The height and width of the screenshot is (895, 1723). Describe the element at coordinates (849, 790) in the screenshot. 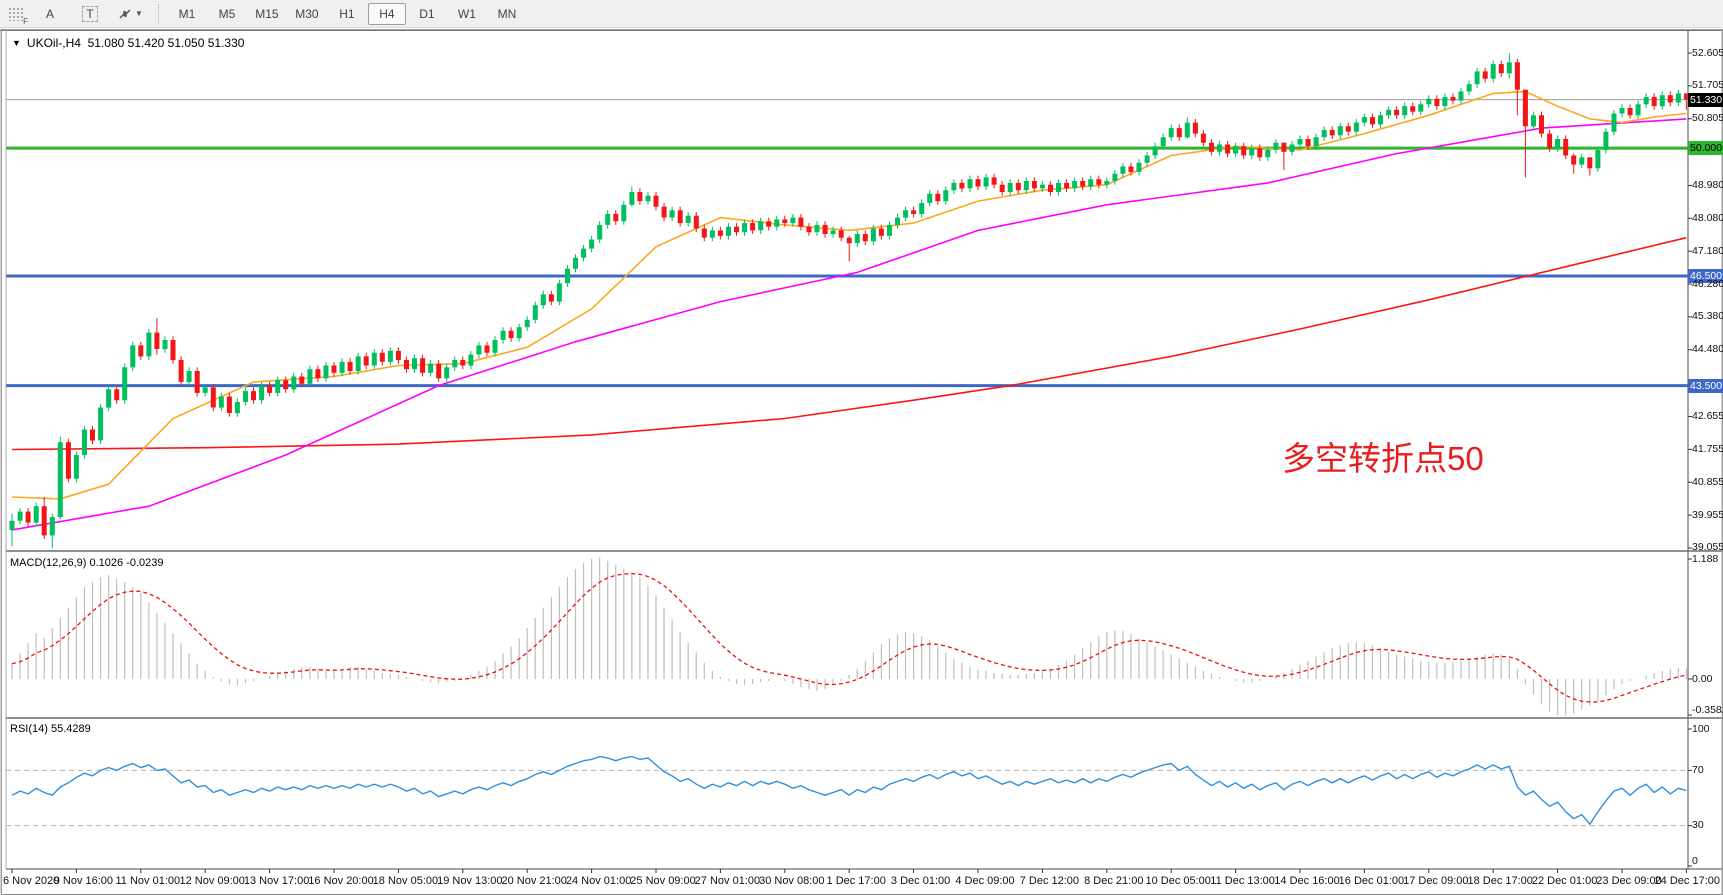

I see `rsi-line` at that location.